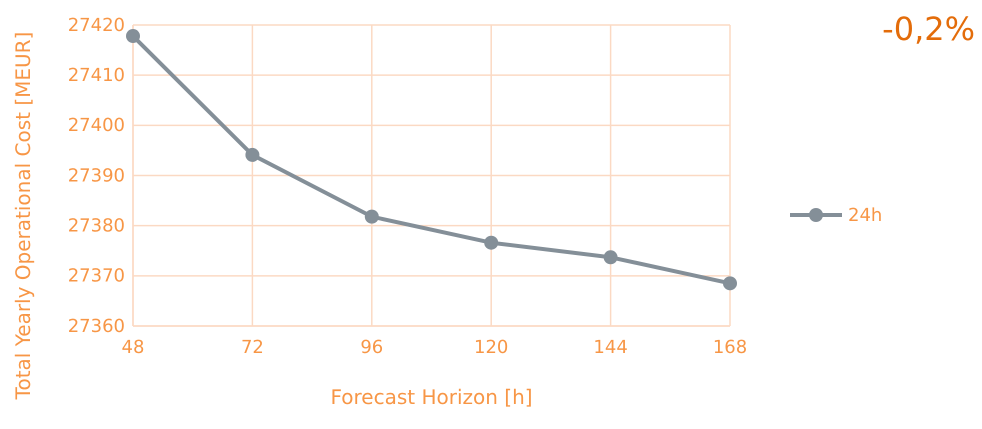 This screenshot has height=429, width=982. What do you see at coordinates (865, 215) in the screenshot?
I see `legend-label: 24h` at bounding box center [865, 215].